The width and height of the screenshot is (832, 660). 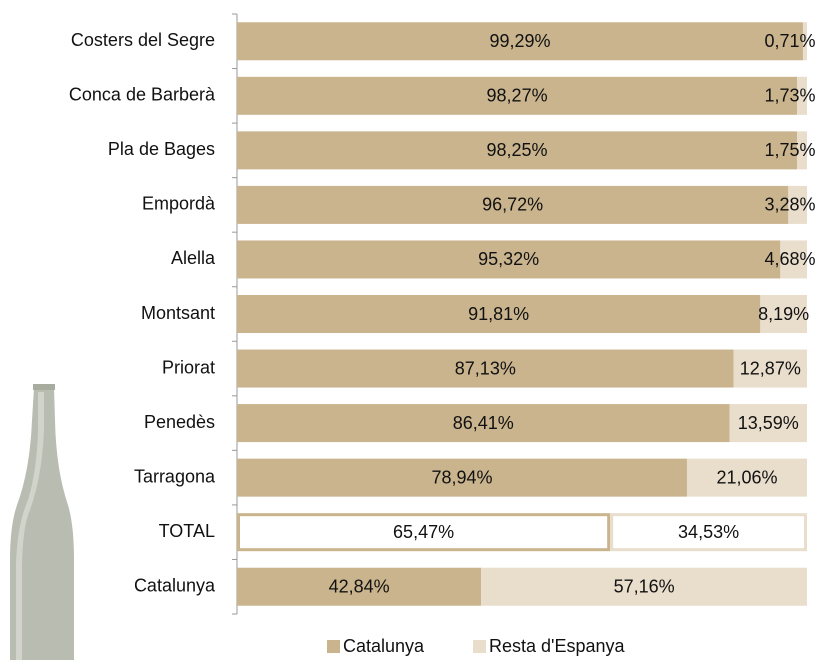 What do you see at coordinates (178, 313) in the screenshot?
I see `category-label: Montsant` at bounding box center [178, 313].